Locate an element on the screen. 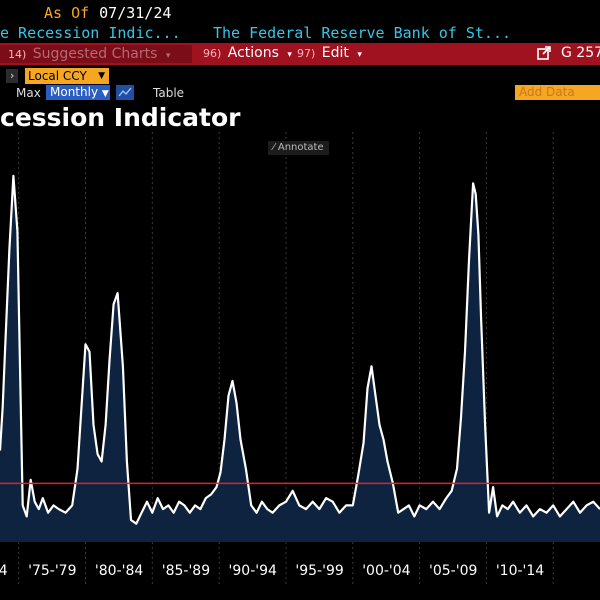 The width and height of the screenshot is (600, 600). currency-select: Local CCY ▼ is located at coordinates (67, 76).